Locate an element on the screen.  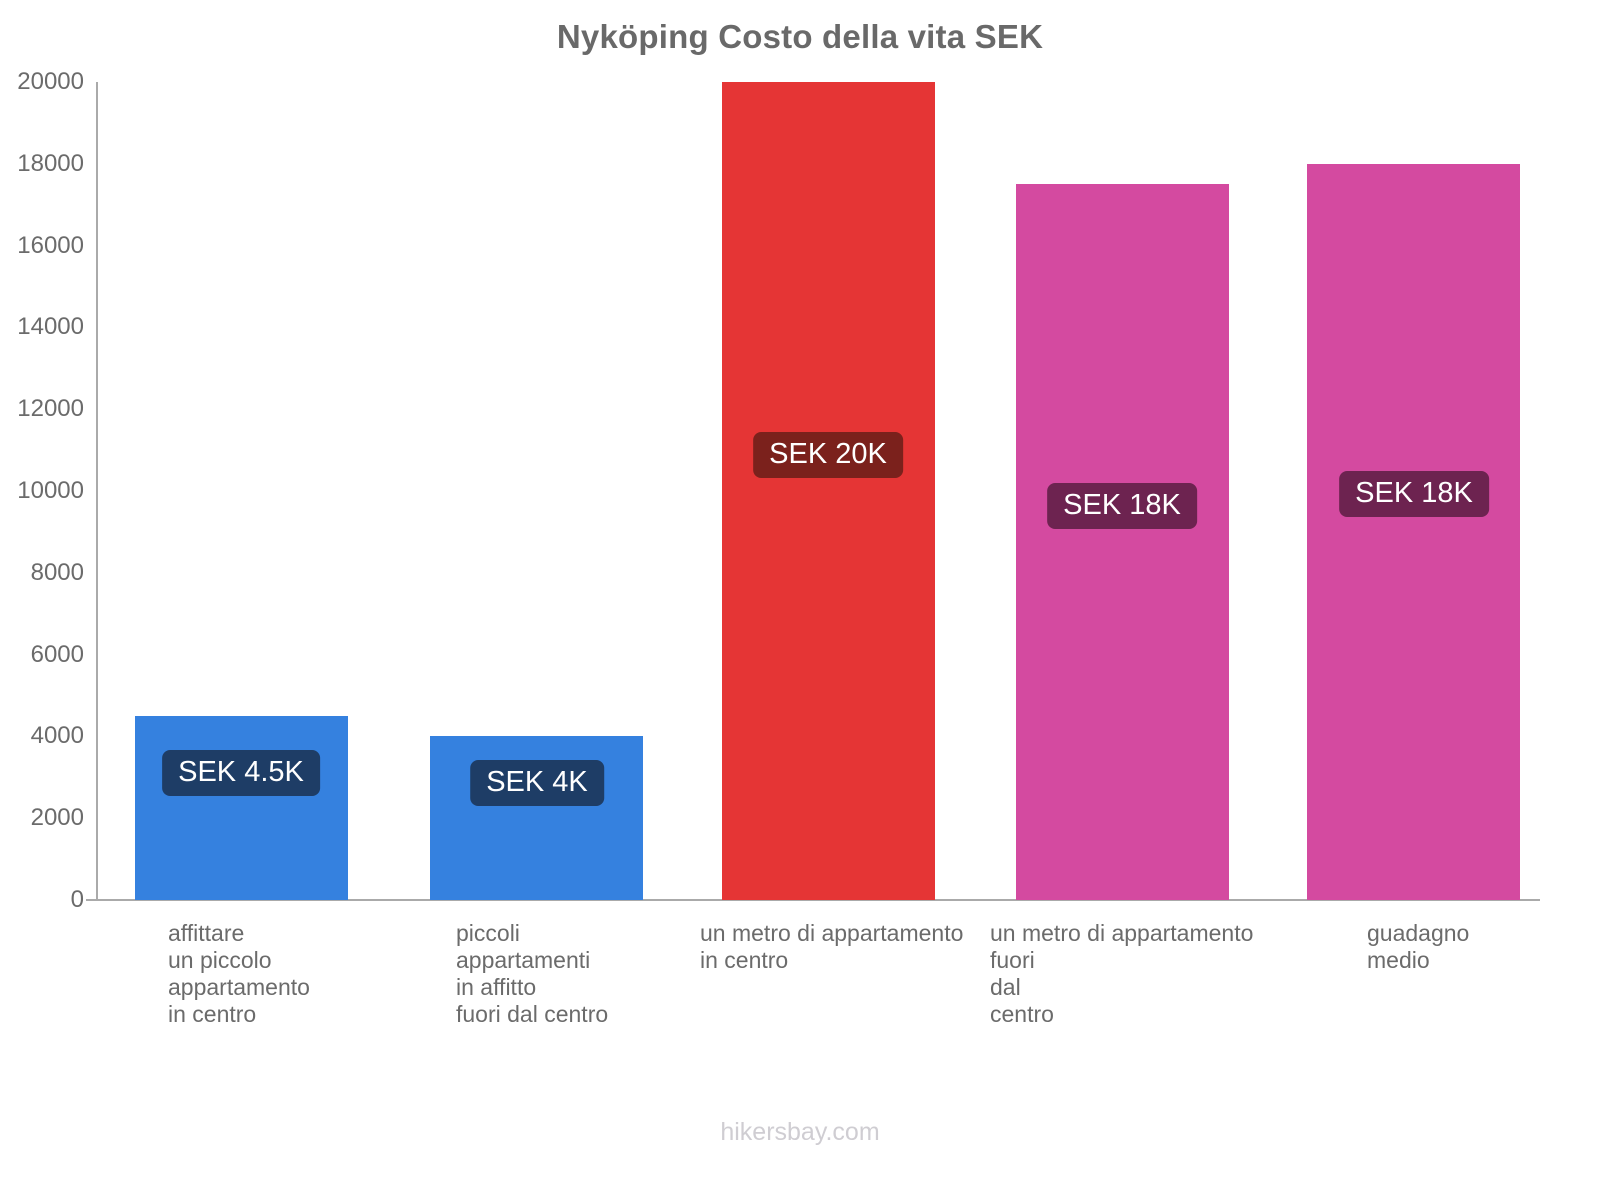
footer-watermark: hikersbay.com is located at coordinates (800, 1132).